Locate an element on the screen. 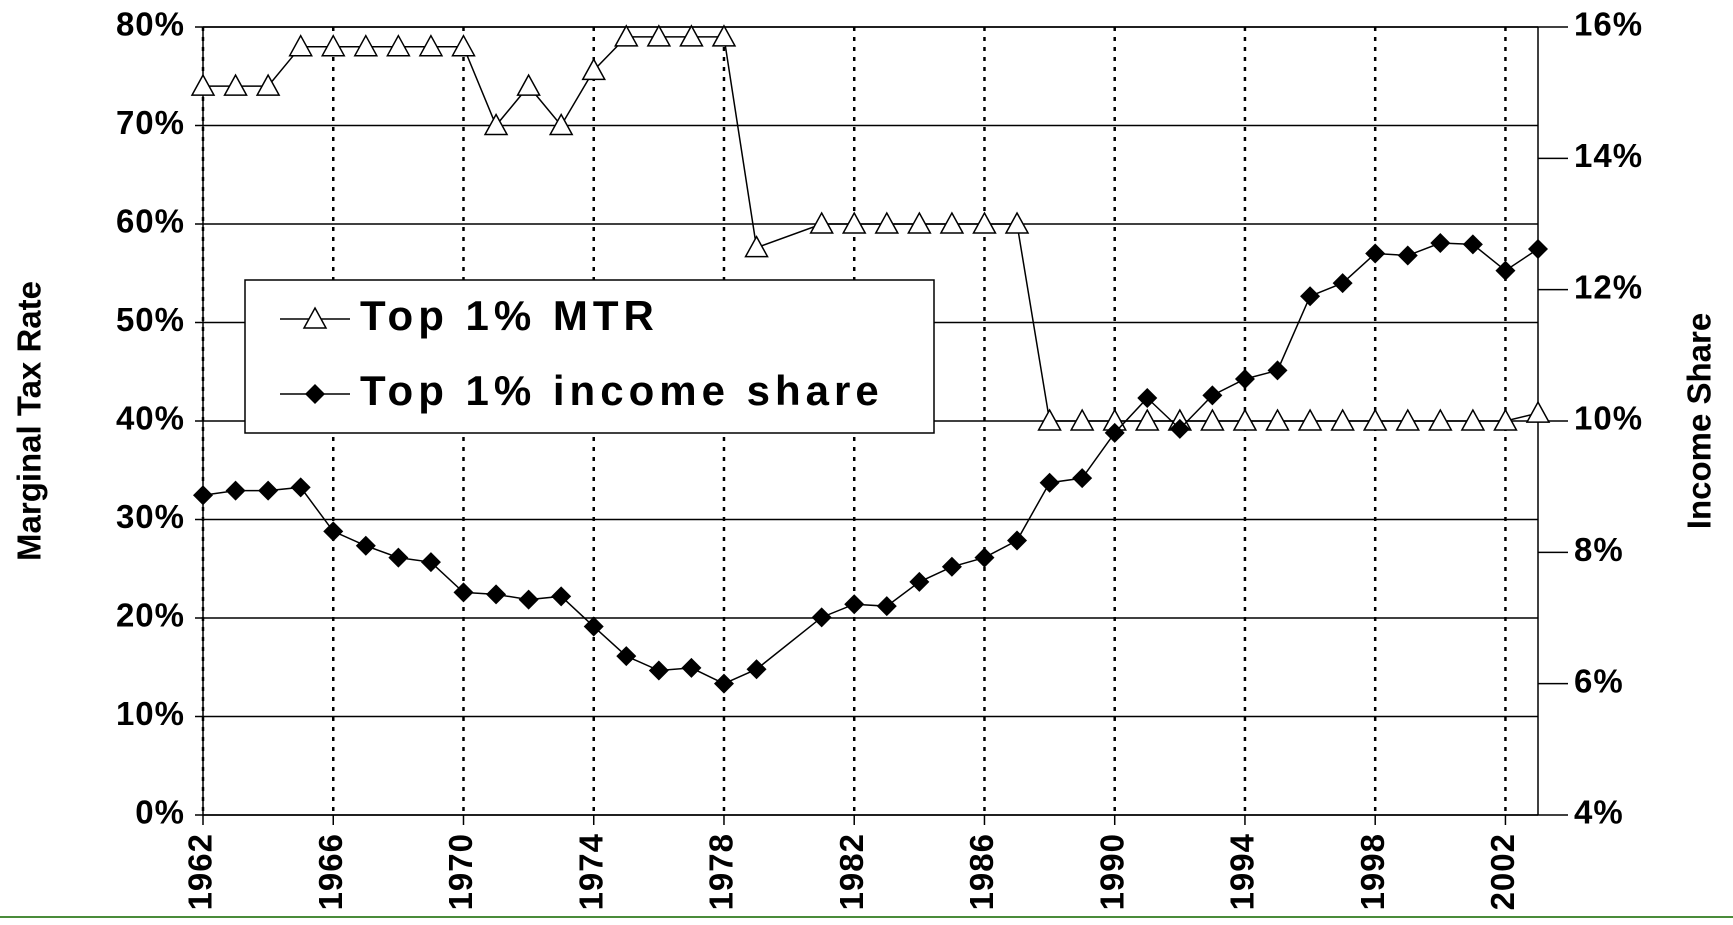  x-tick-label: 1962 is located at coordinates (200, 871).